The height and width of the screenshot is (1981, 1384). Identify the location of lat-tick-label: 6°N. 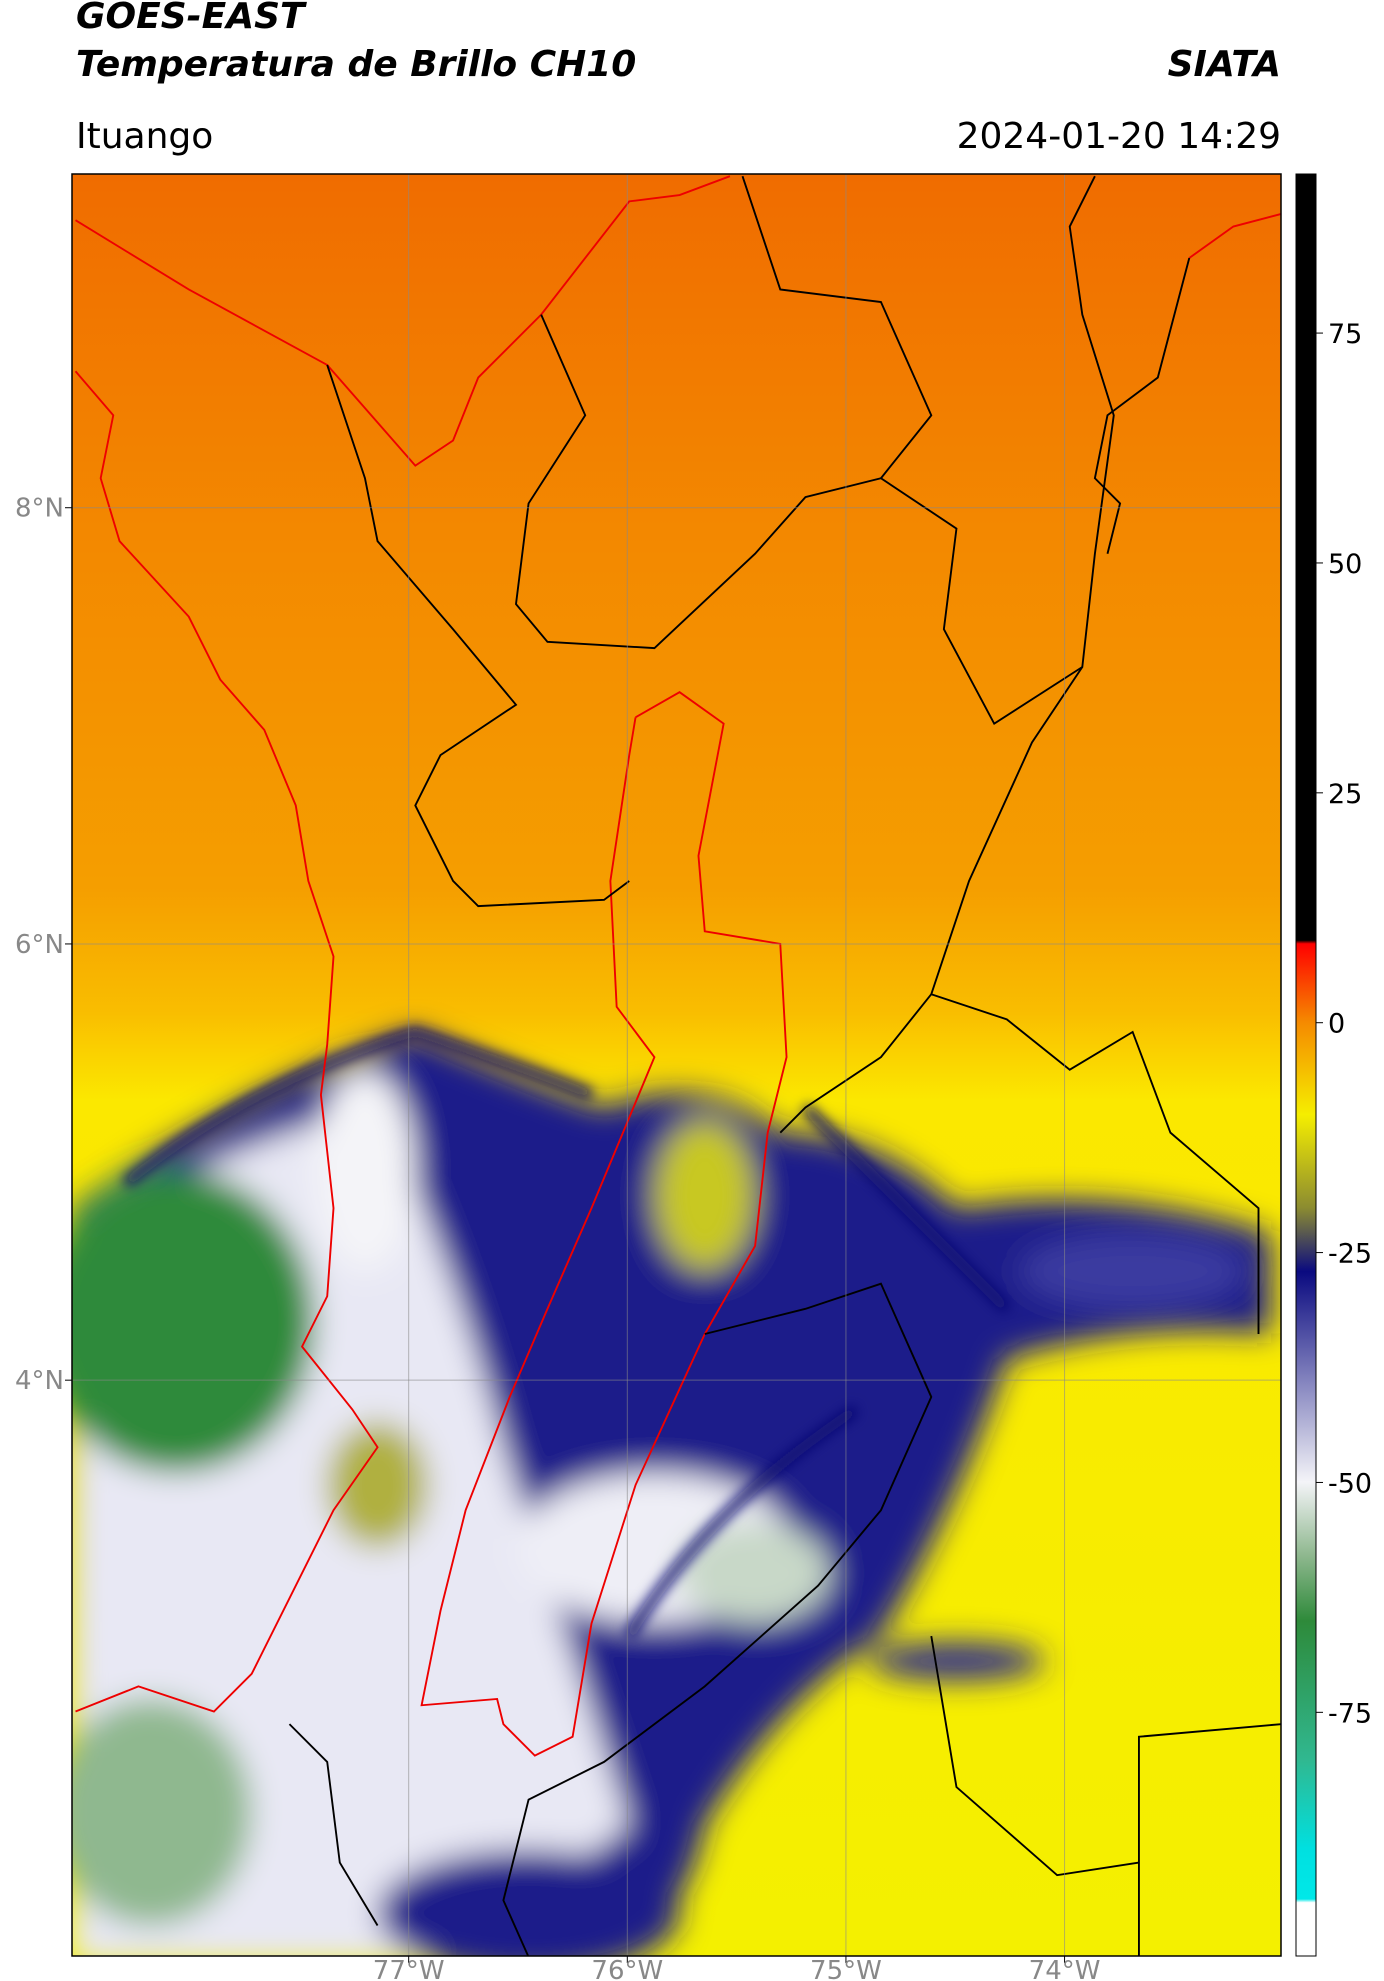
(39, 945).